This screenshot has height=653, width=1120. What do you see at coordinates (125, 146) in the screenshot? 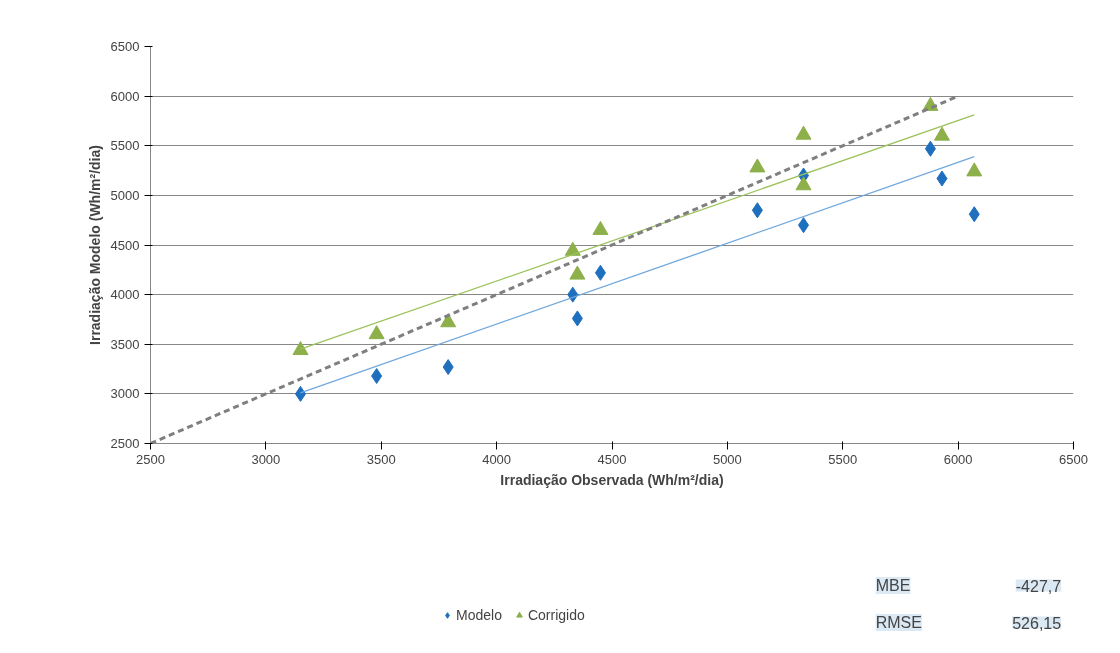
I see `y-tick-label: 5500` at bounding box center [125, 146].